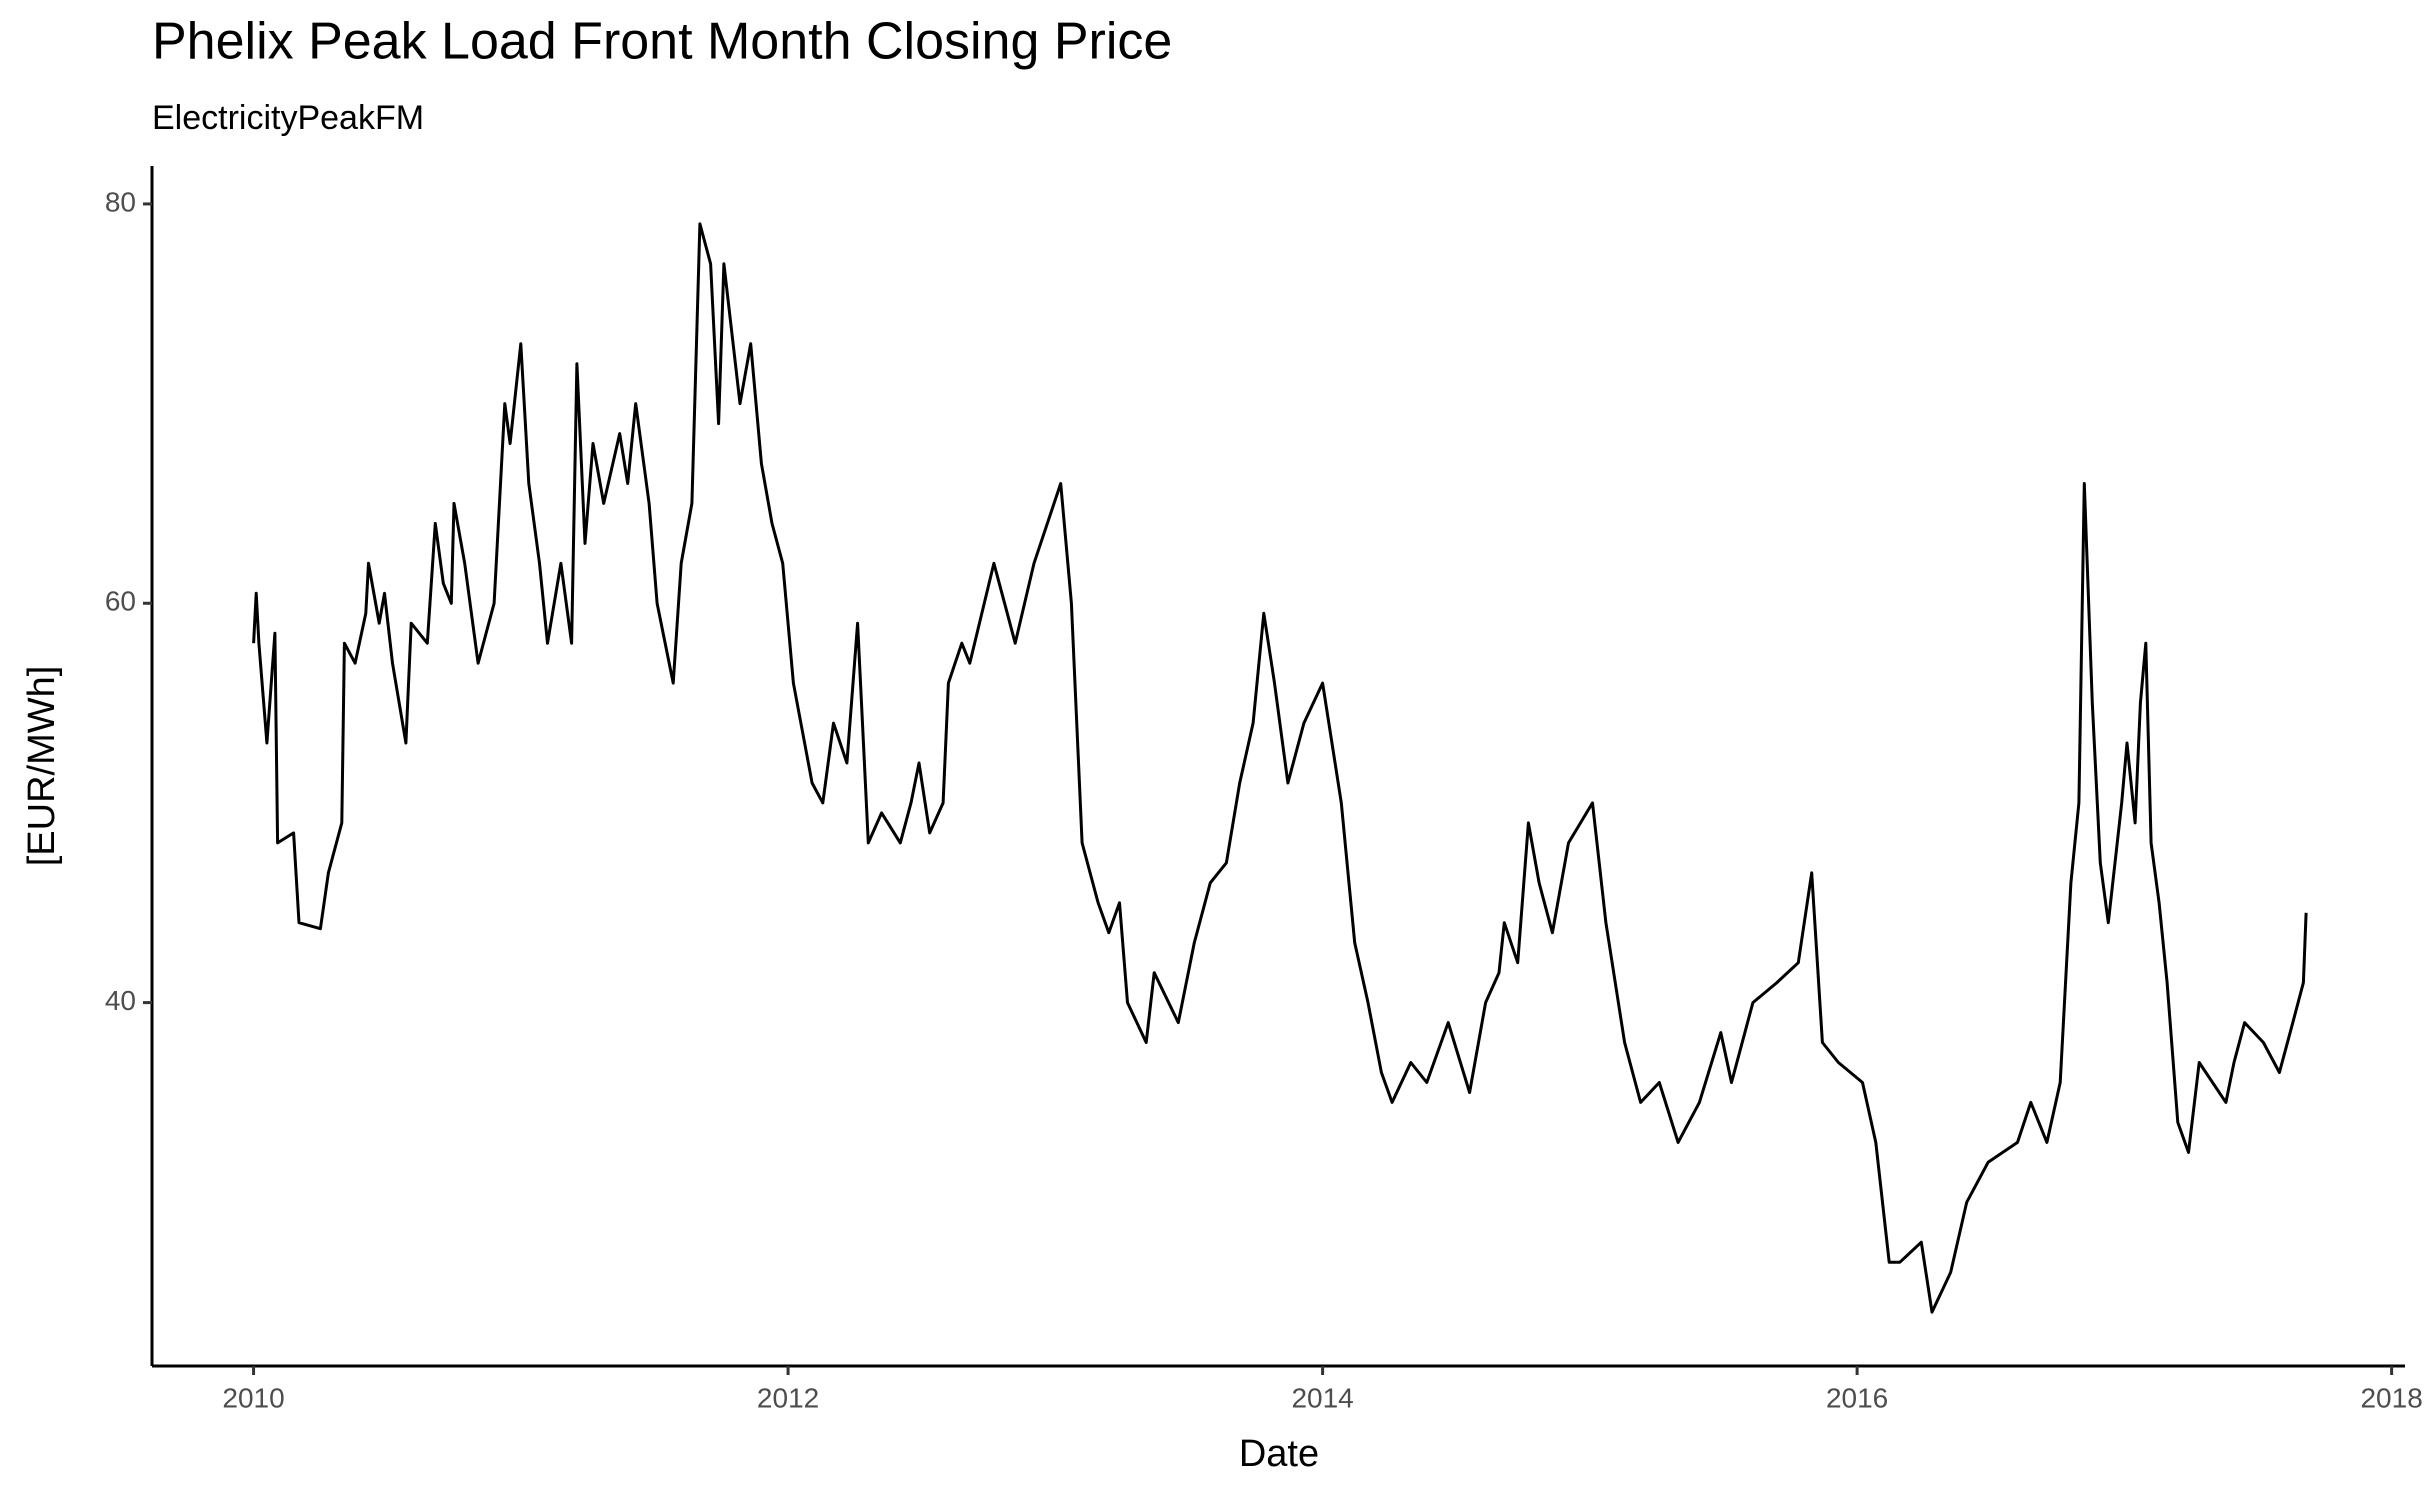 The height and width of the screenshot is (1494, 2433). What do you see at coordinates (120, 1000) in the screenshot?
I see `y-tick-label: 40` at bounding box center [120, 1000].